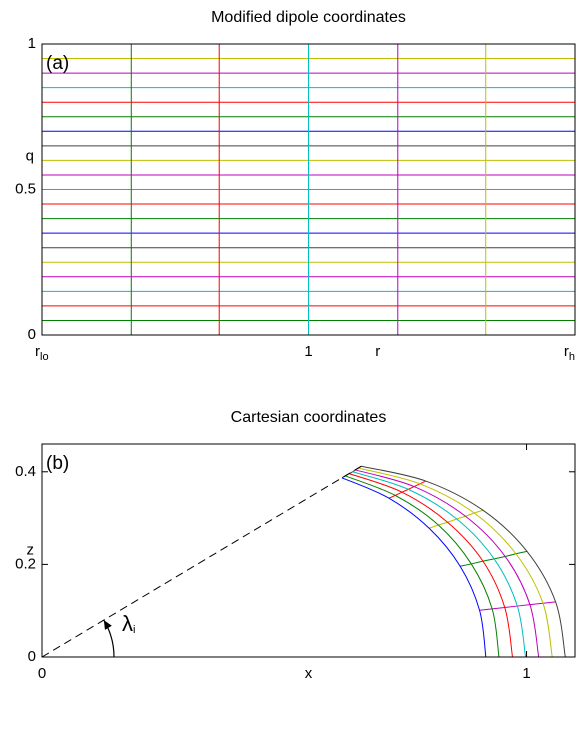  Describe the element at coordinates (30, 155) in the screenshot. I see `y-axis-label: q` at that location.